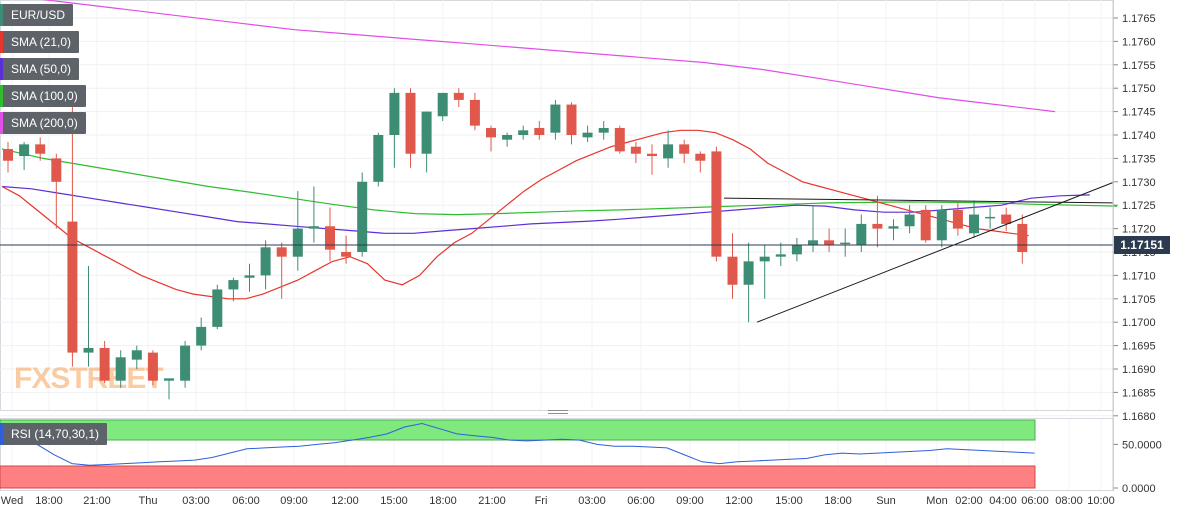  I want to click on x-tick-label: 03:00, so click(196, 501).